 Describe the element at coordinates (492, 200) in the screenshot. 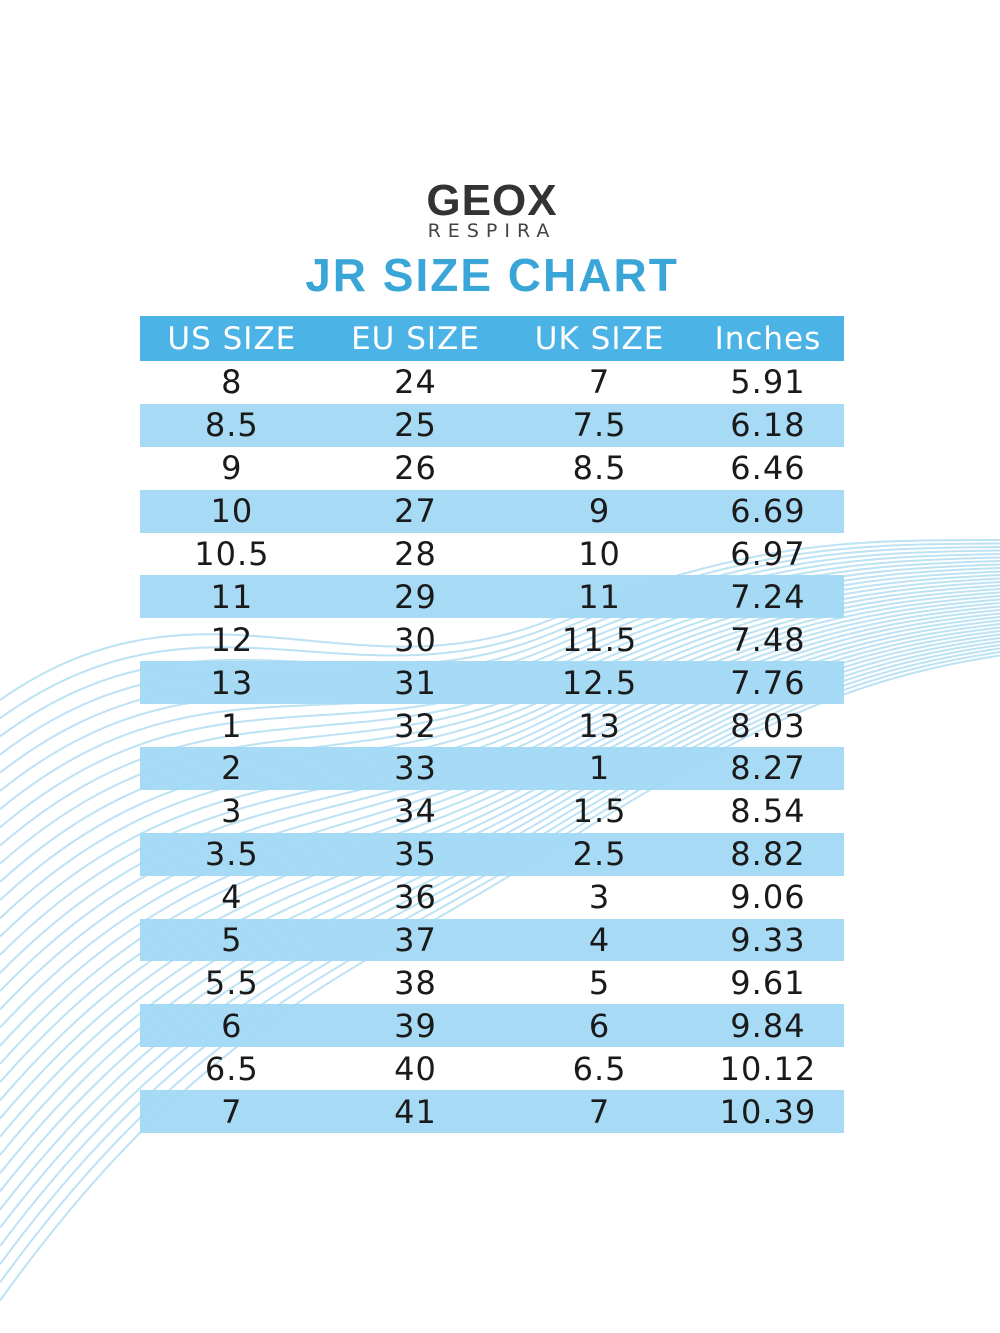

I see `logo-brand: GEOX` at that location.